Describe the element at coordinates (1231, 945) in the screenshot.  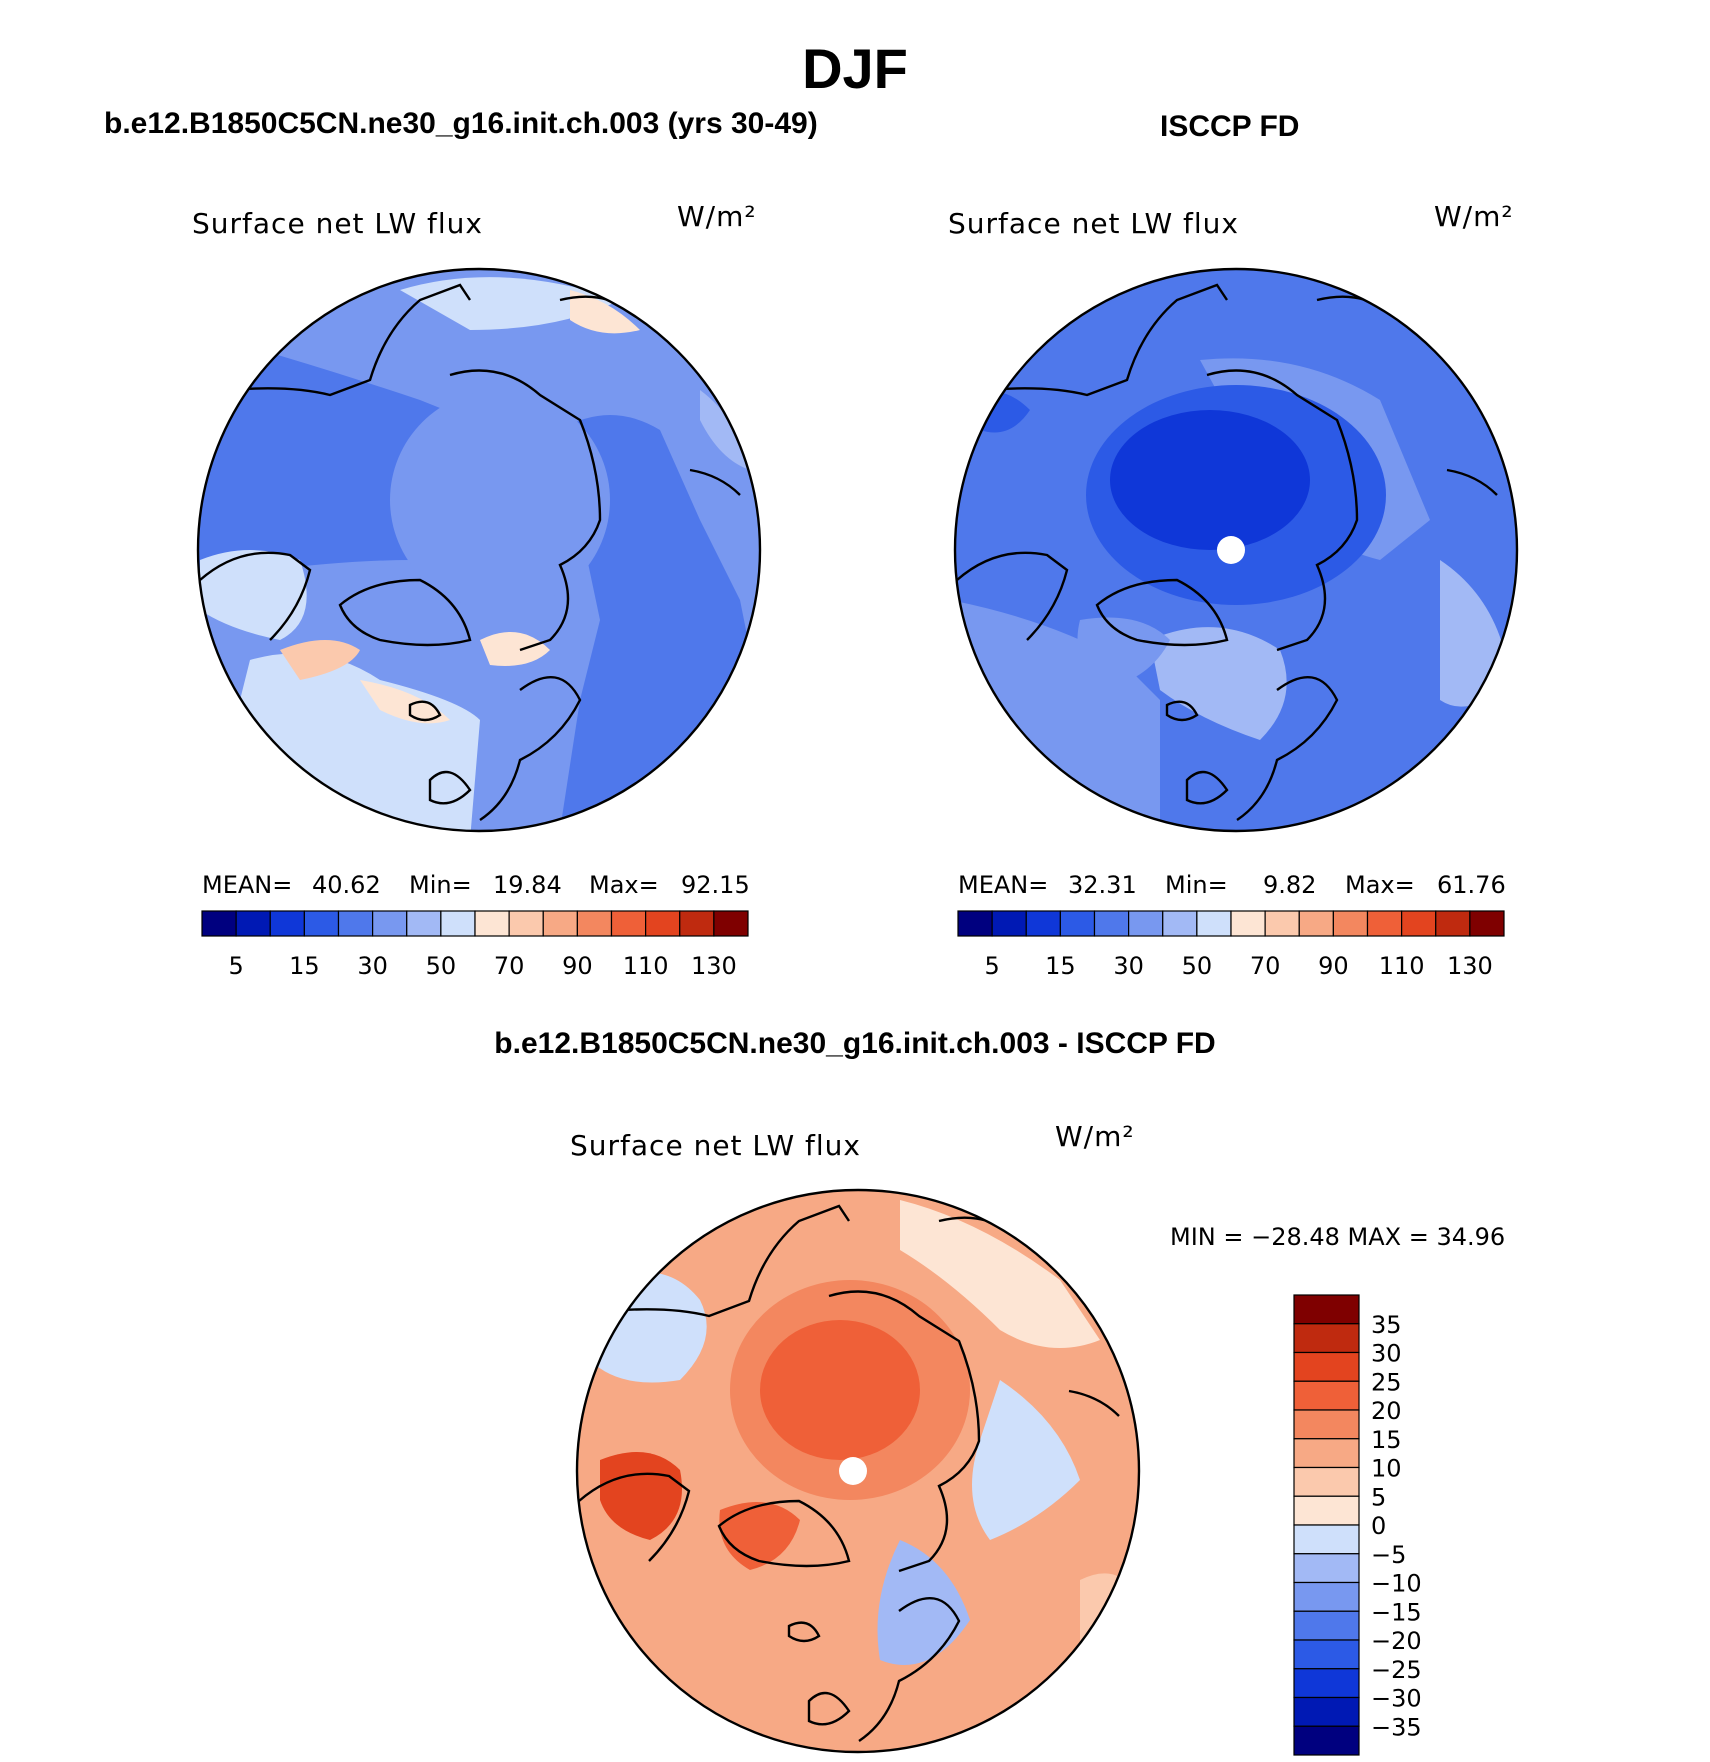
I see `obs-colorbar: 5 15 30 50 70 90 110 130` at that location.